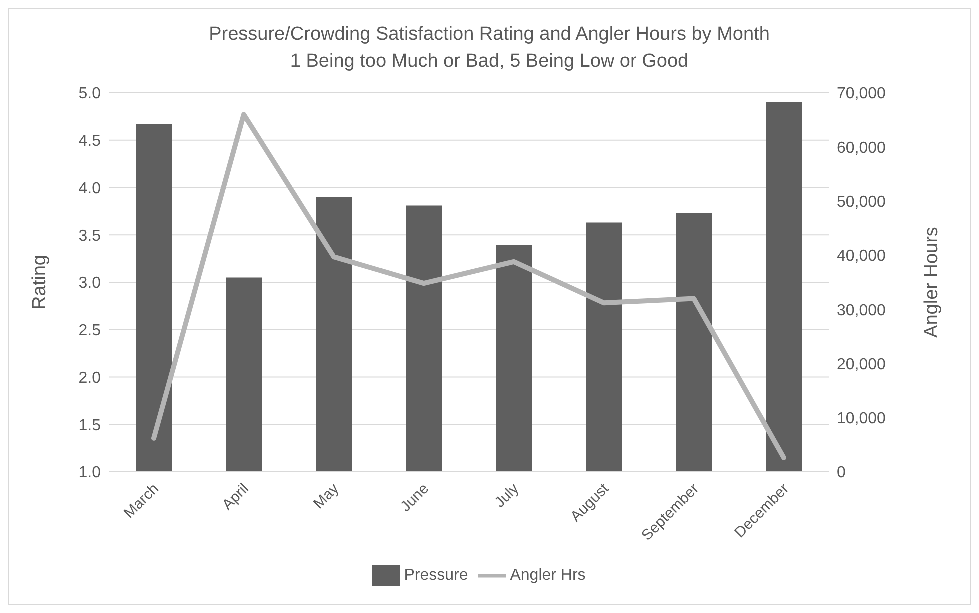  Describe the element at coordinates (489, 35) in the screenshot. I see `chart-title: Pressure/Crowding Satisfaction Rating and Angler Hours by Month` at that location.